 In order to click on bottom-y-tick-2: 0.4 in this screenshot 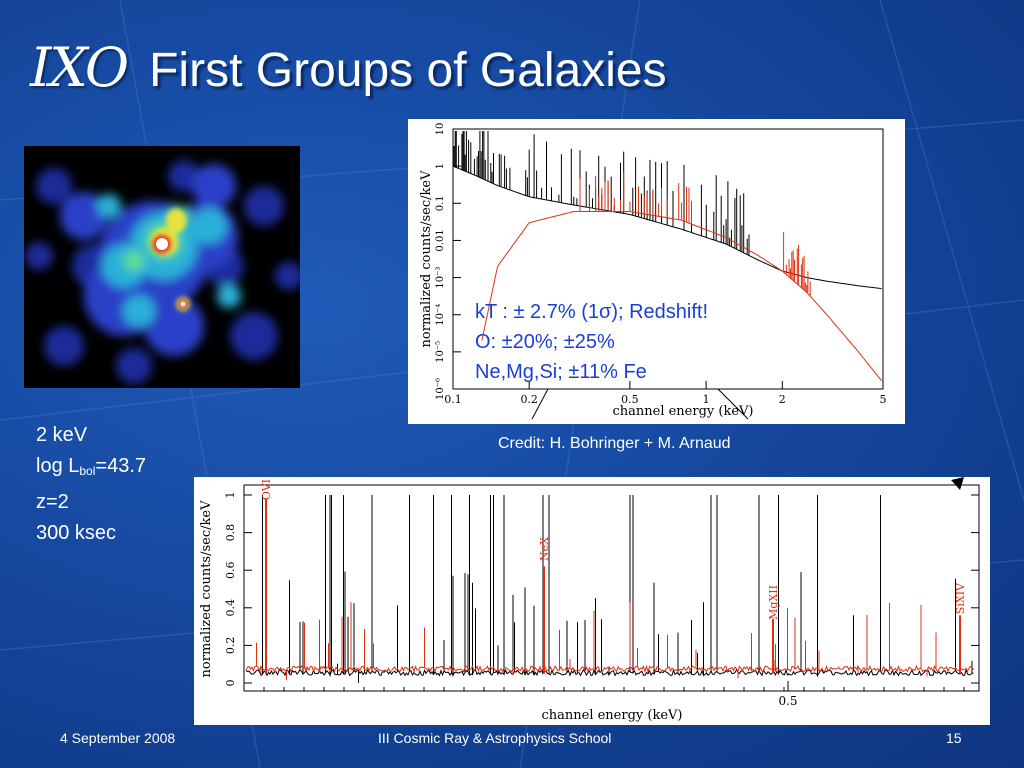, I will do `click(230, 608)`.